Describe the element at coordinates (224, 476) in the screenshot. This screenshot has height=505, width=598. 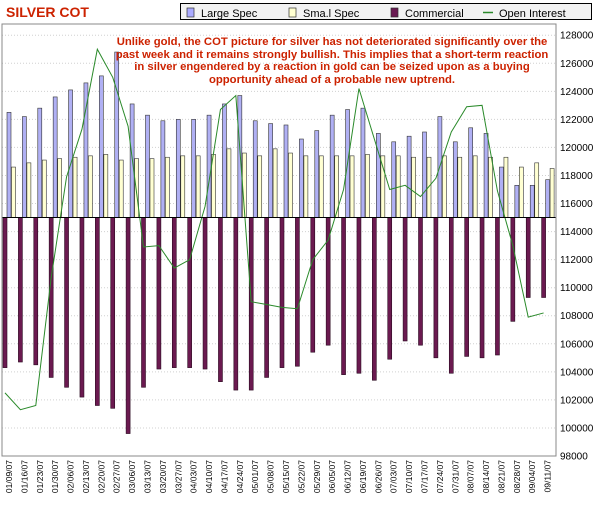
I see `x-tick-label: 04/17/07` at that location.